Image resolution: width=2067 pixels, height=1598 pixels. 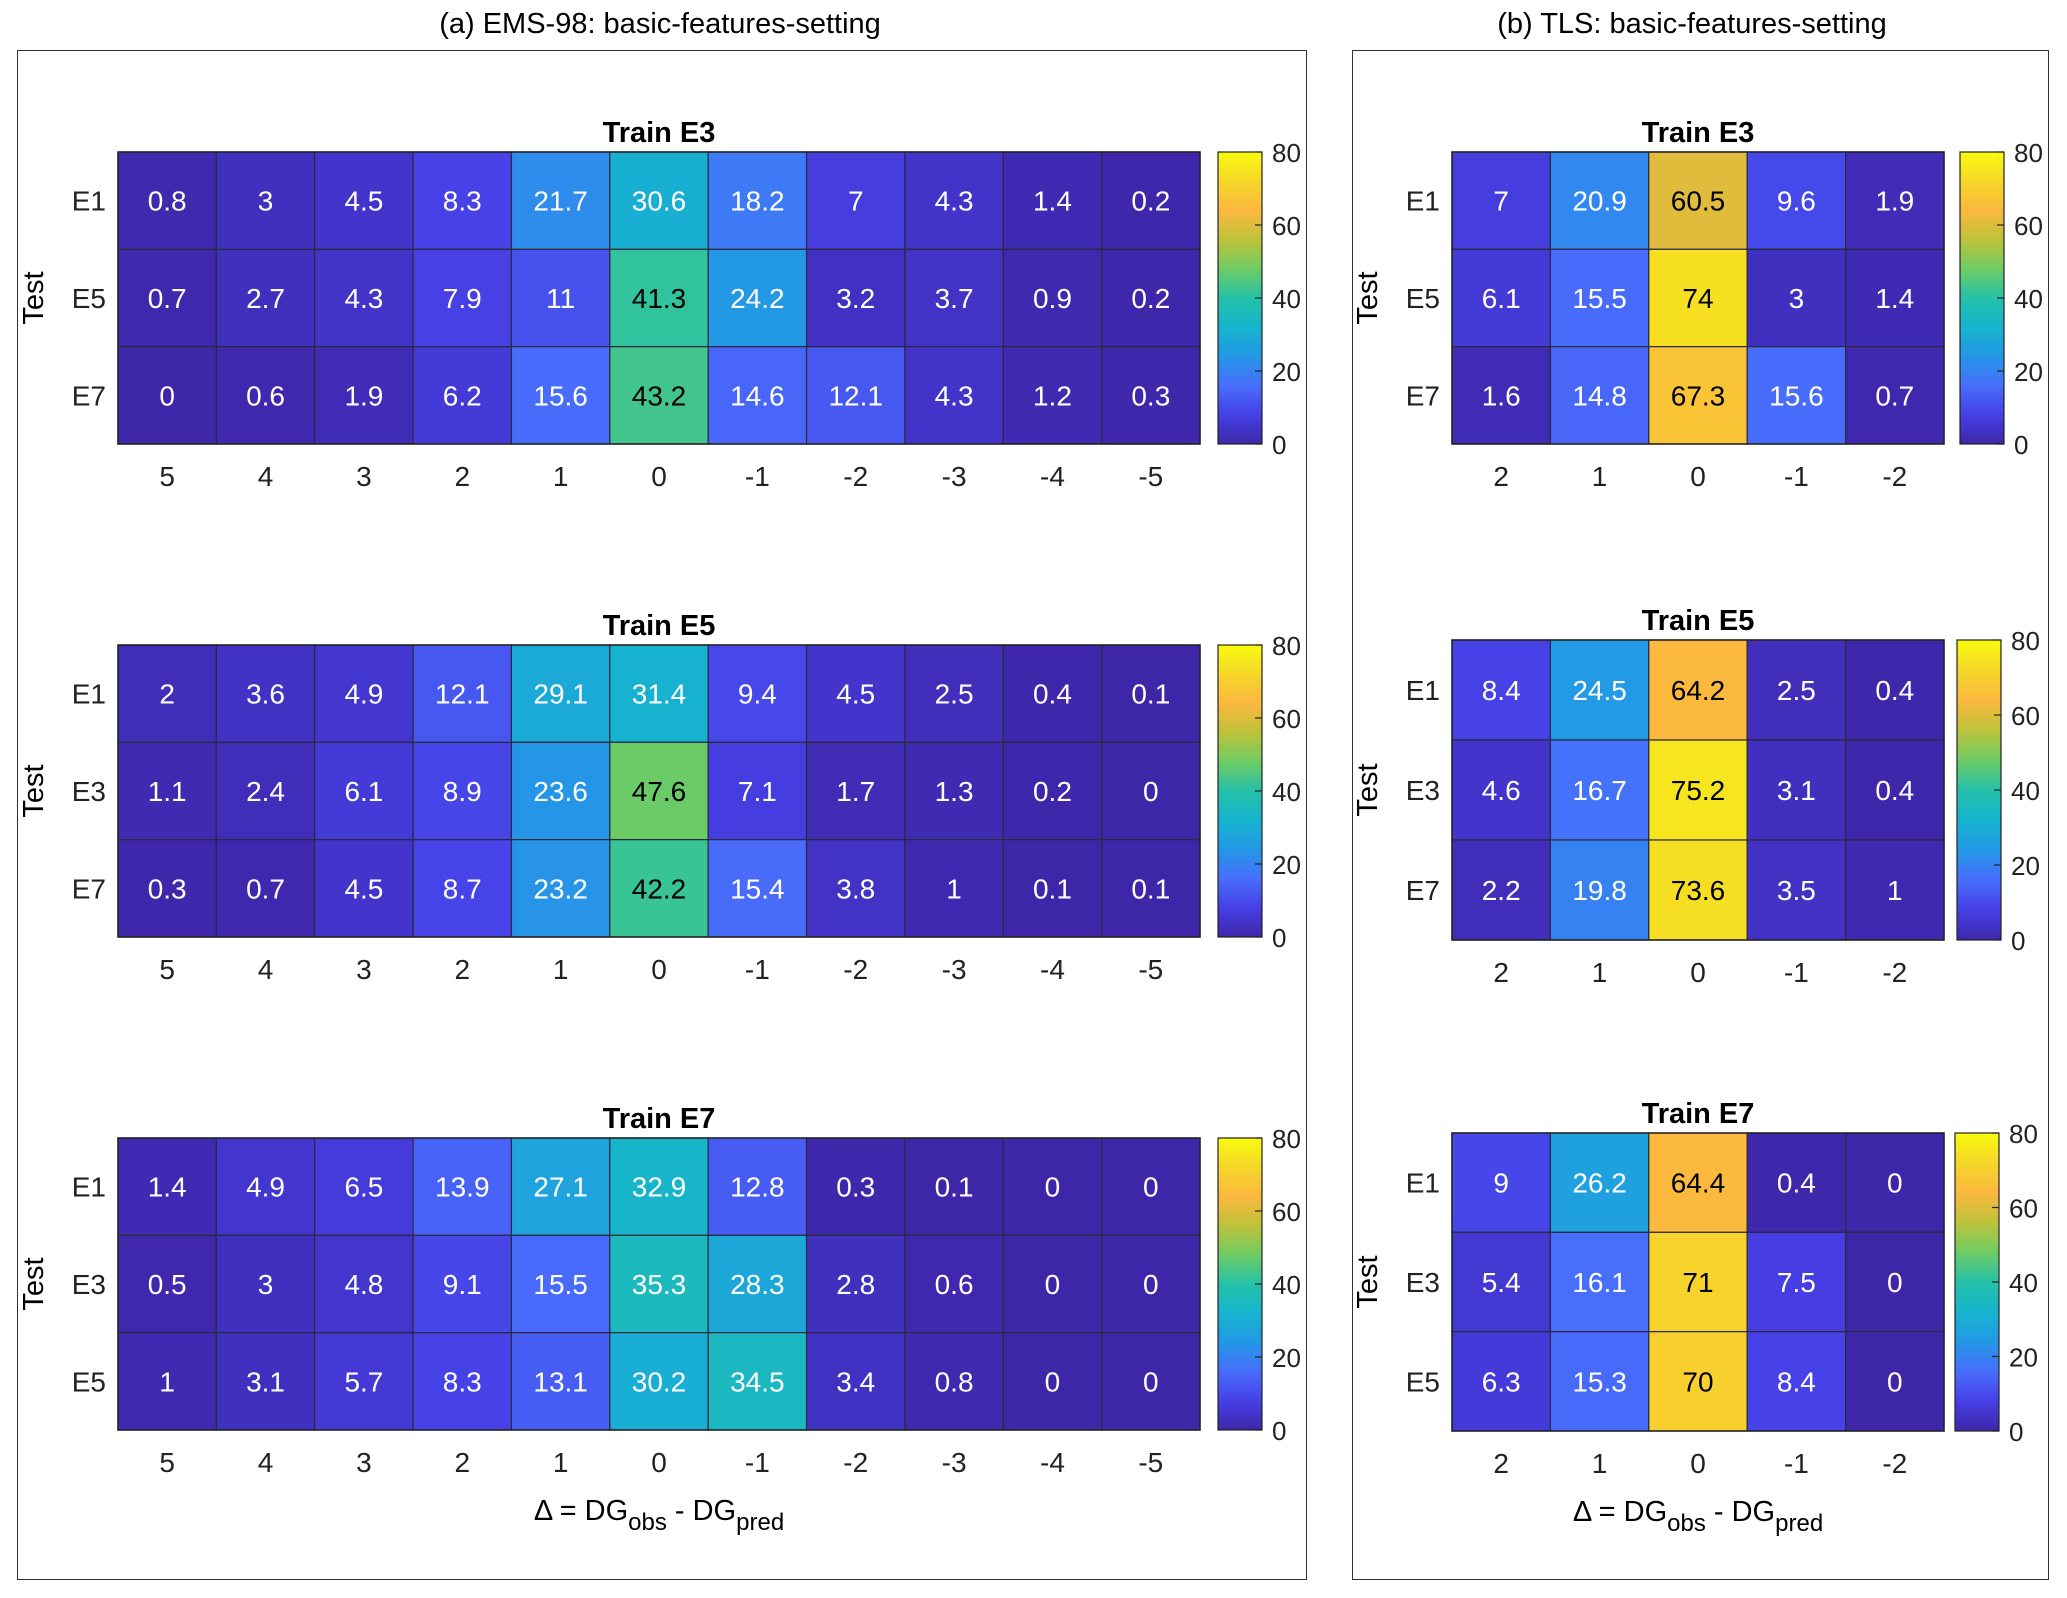 I want to click on cell-value-label: 7, so click(x=1501, y=201).